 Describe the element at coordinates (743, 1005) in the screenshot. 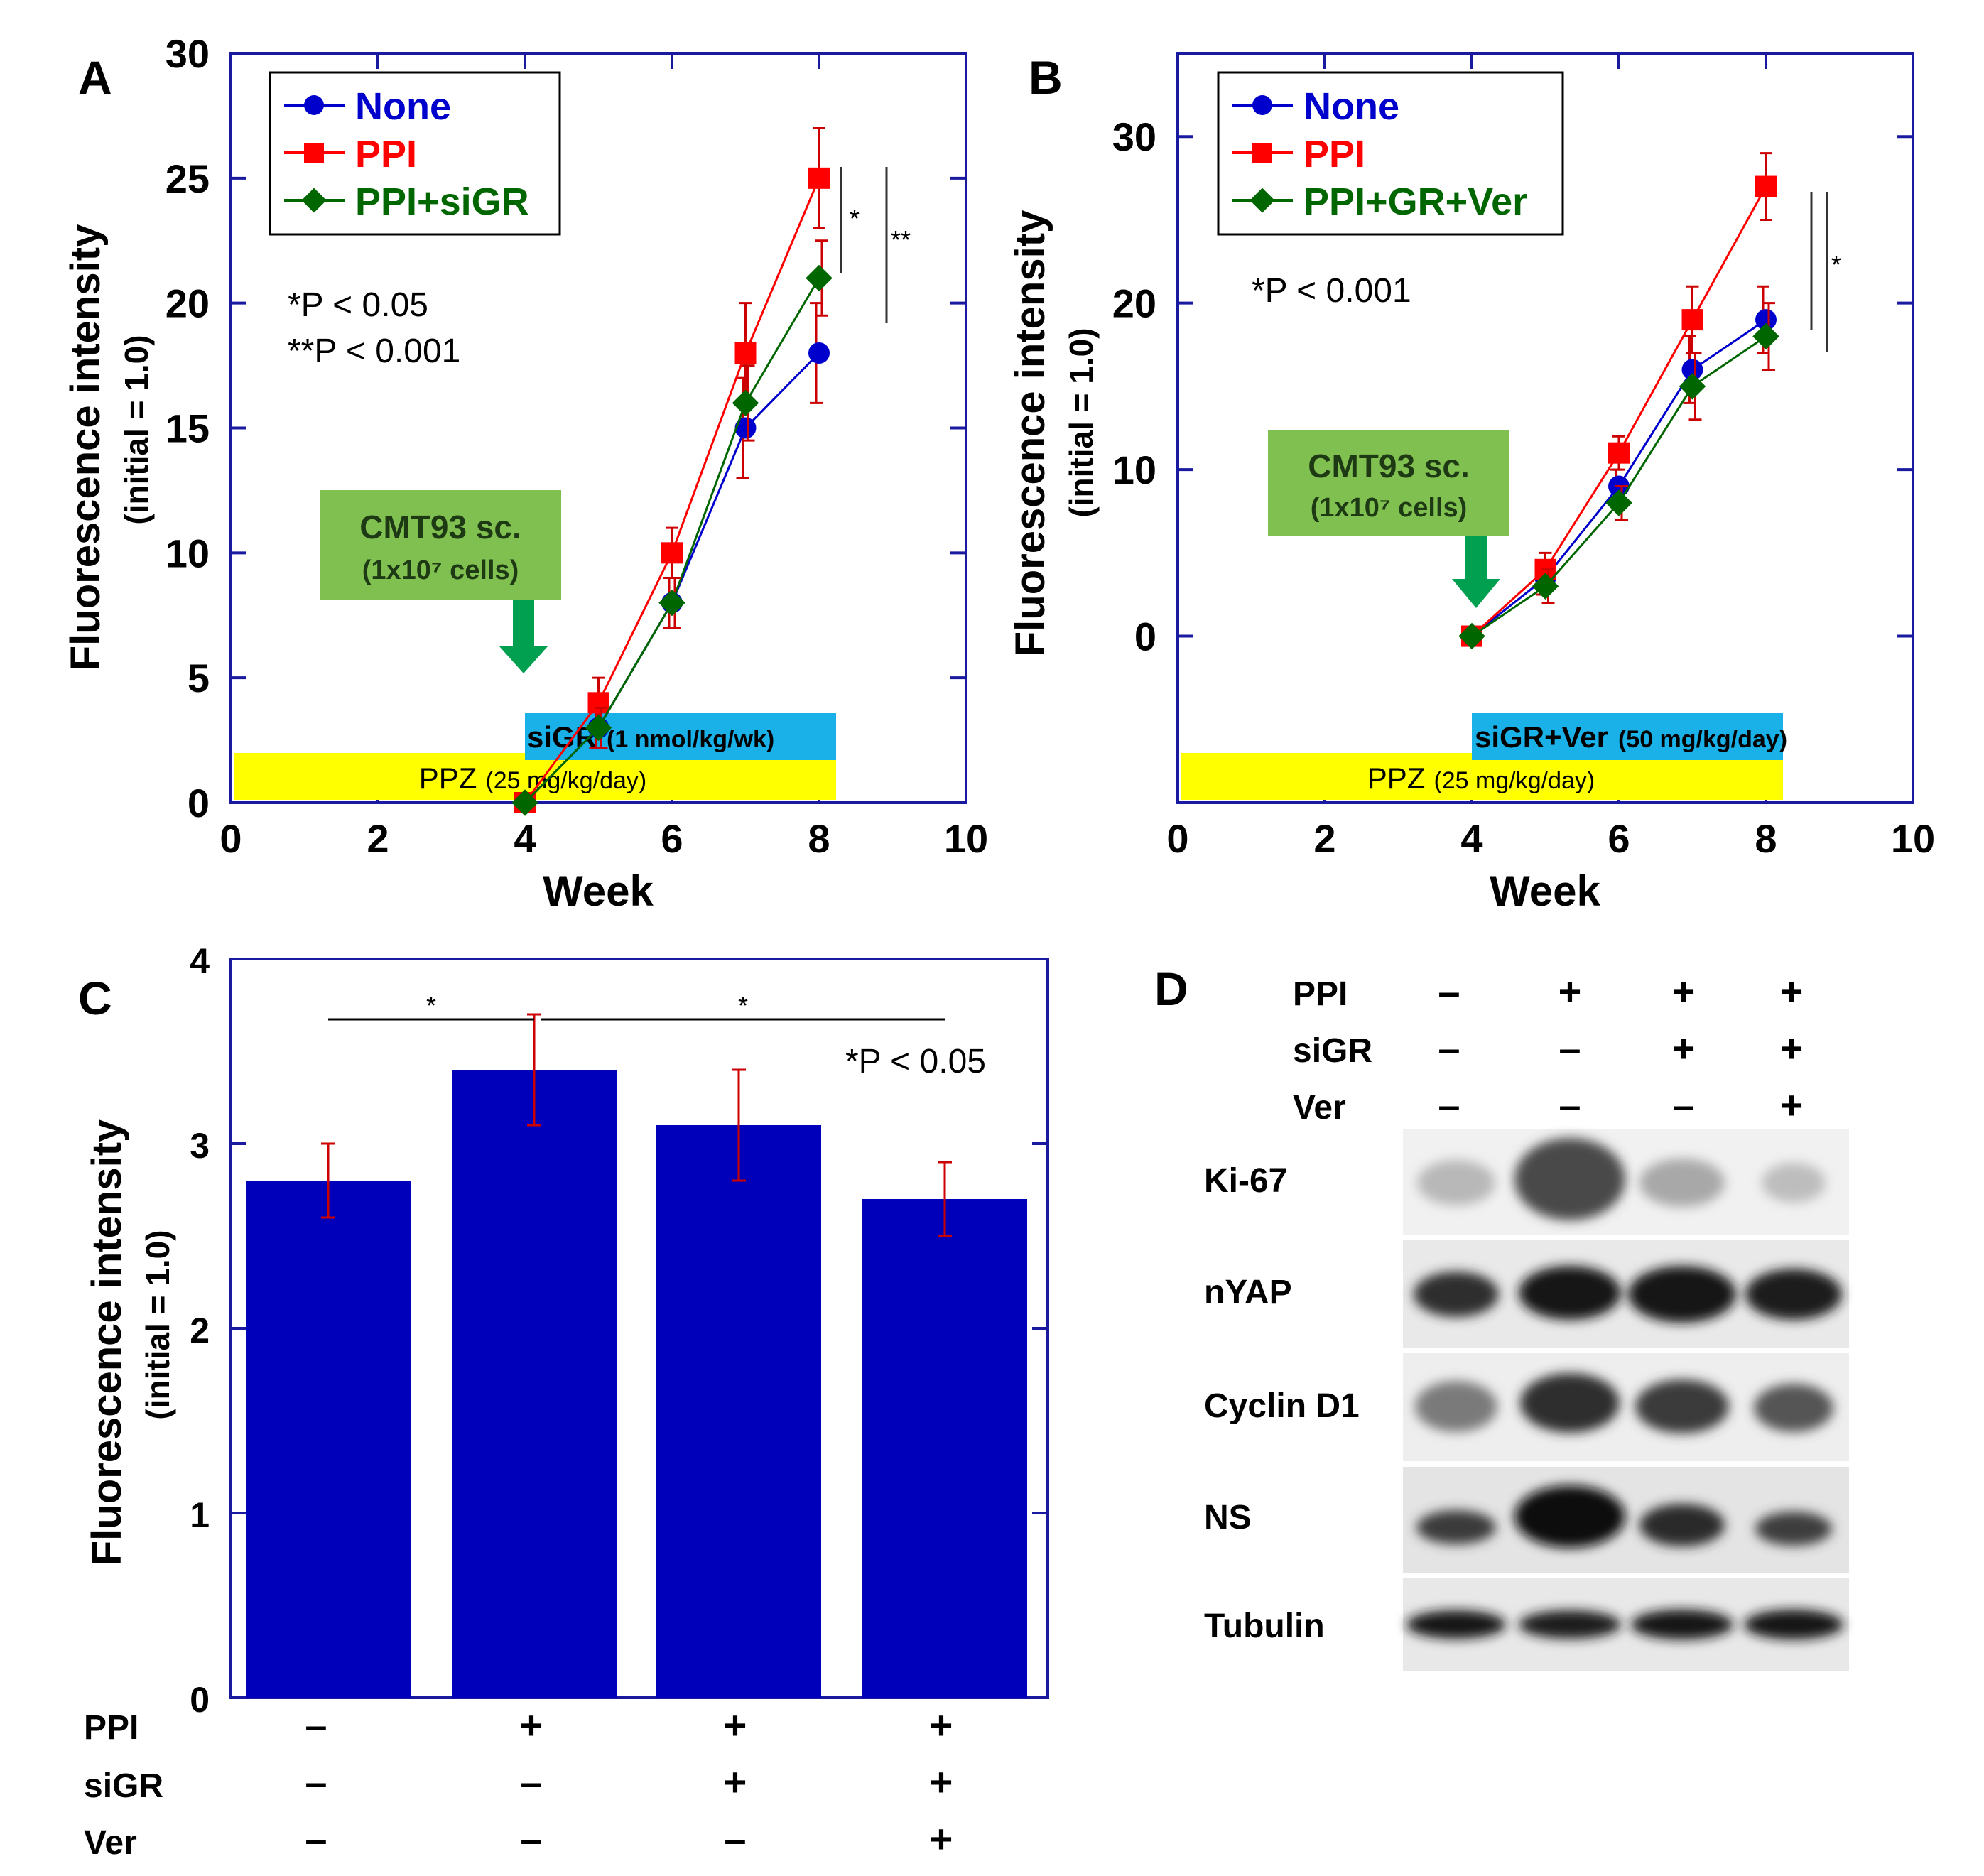

I see `panel-c-sig-mark-2: *` at that location.